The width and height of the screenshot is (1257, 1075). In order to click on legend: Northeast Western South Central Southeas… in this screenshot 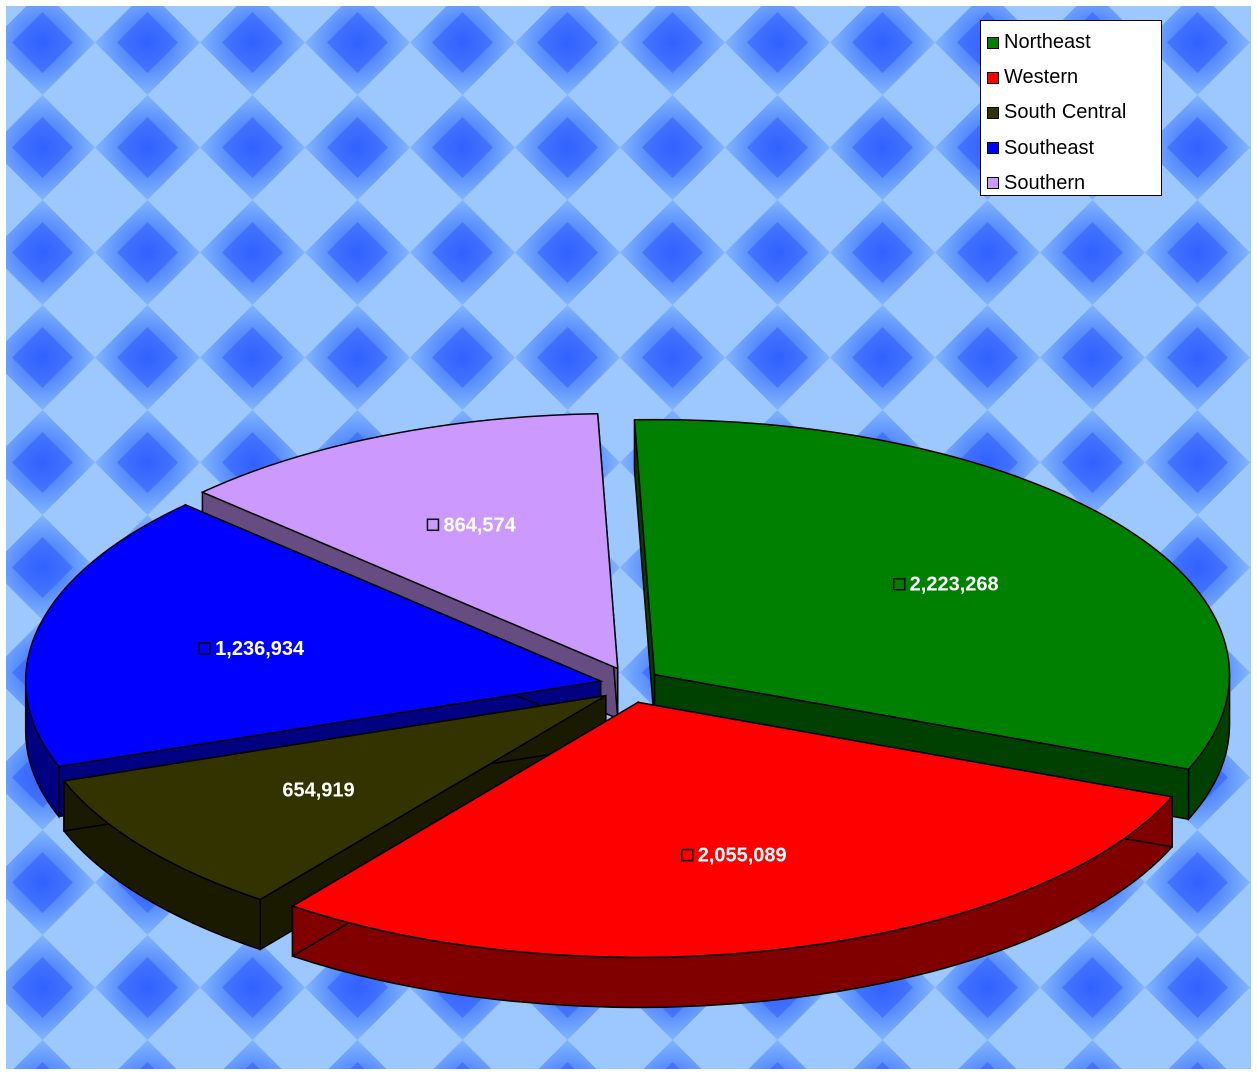, I will do `click(1071, 108)`.